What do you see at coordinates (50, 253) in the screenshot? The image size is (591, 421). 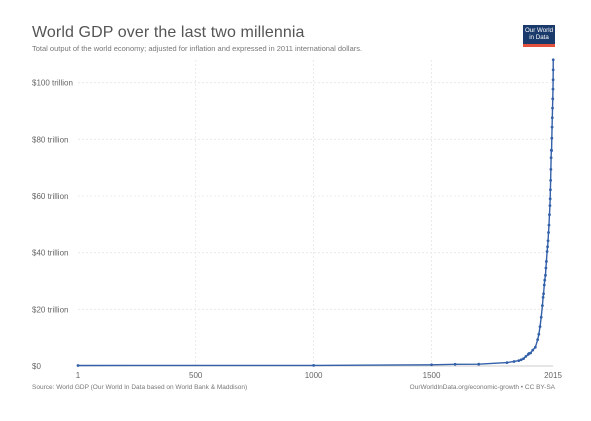 I see `y-tick-label: $40 trillion` at bounding box center [50, 253].